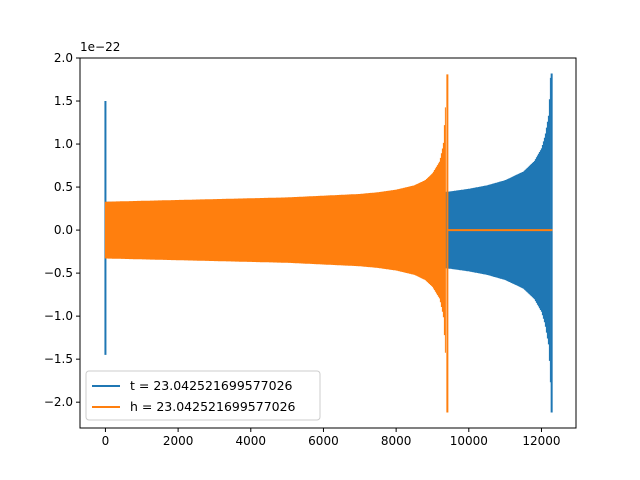 The height and width of the screenshot is (480, 640). Describe the element at coordinates (211, 385) in the screenshot. I see `legend-label-t: t = 23.042521699577026` at that location.